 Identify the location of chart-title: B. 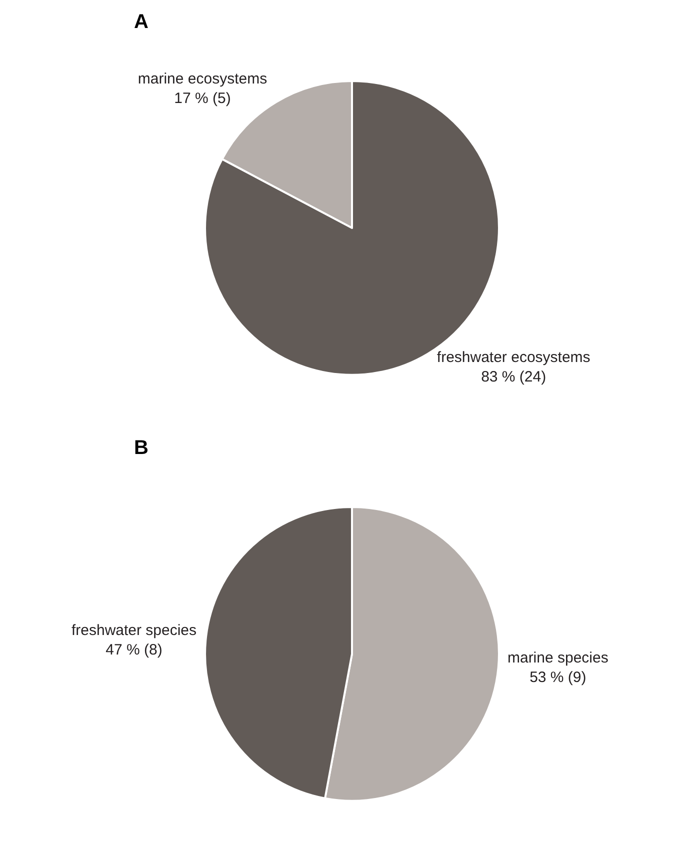
(141, 448).